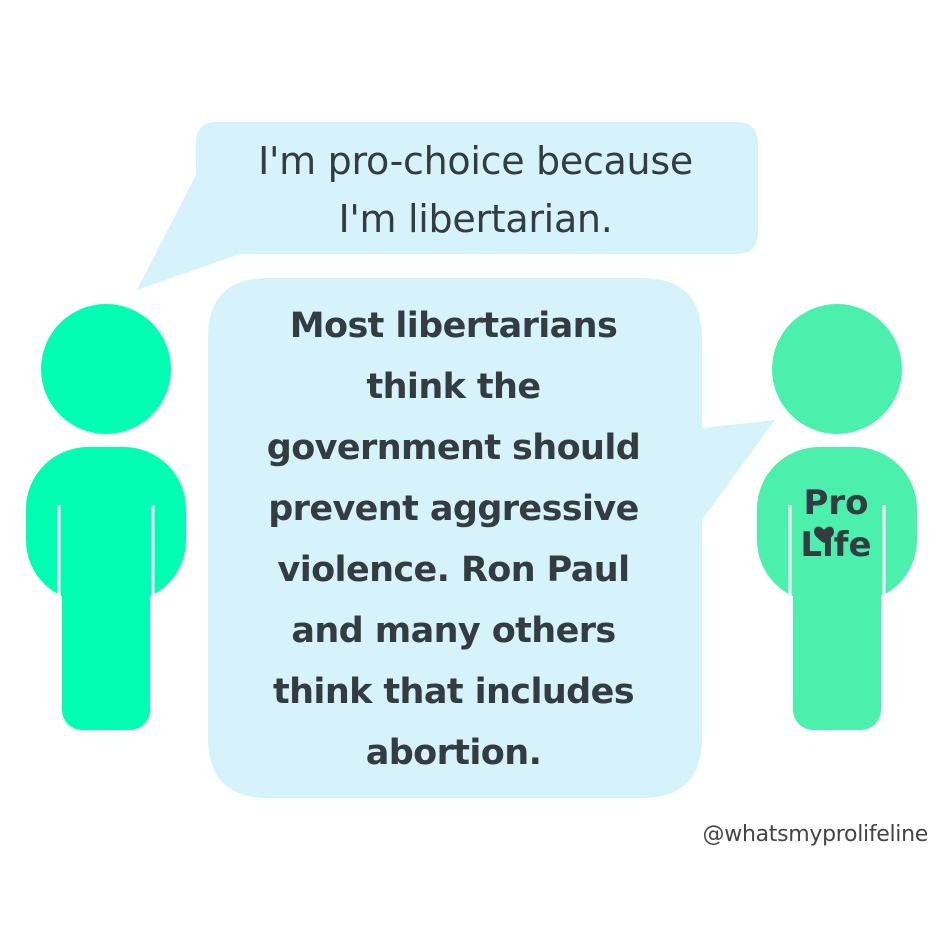 This screenshot has width=940, height=940. I want to click on heart-icon, so click(824, 534).